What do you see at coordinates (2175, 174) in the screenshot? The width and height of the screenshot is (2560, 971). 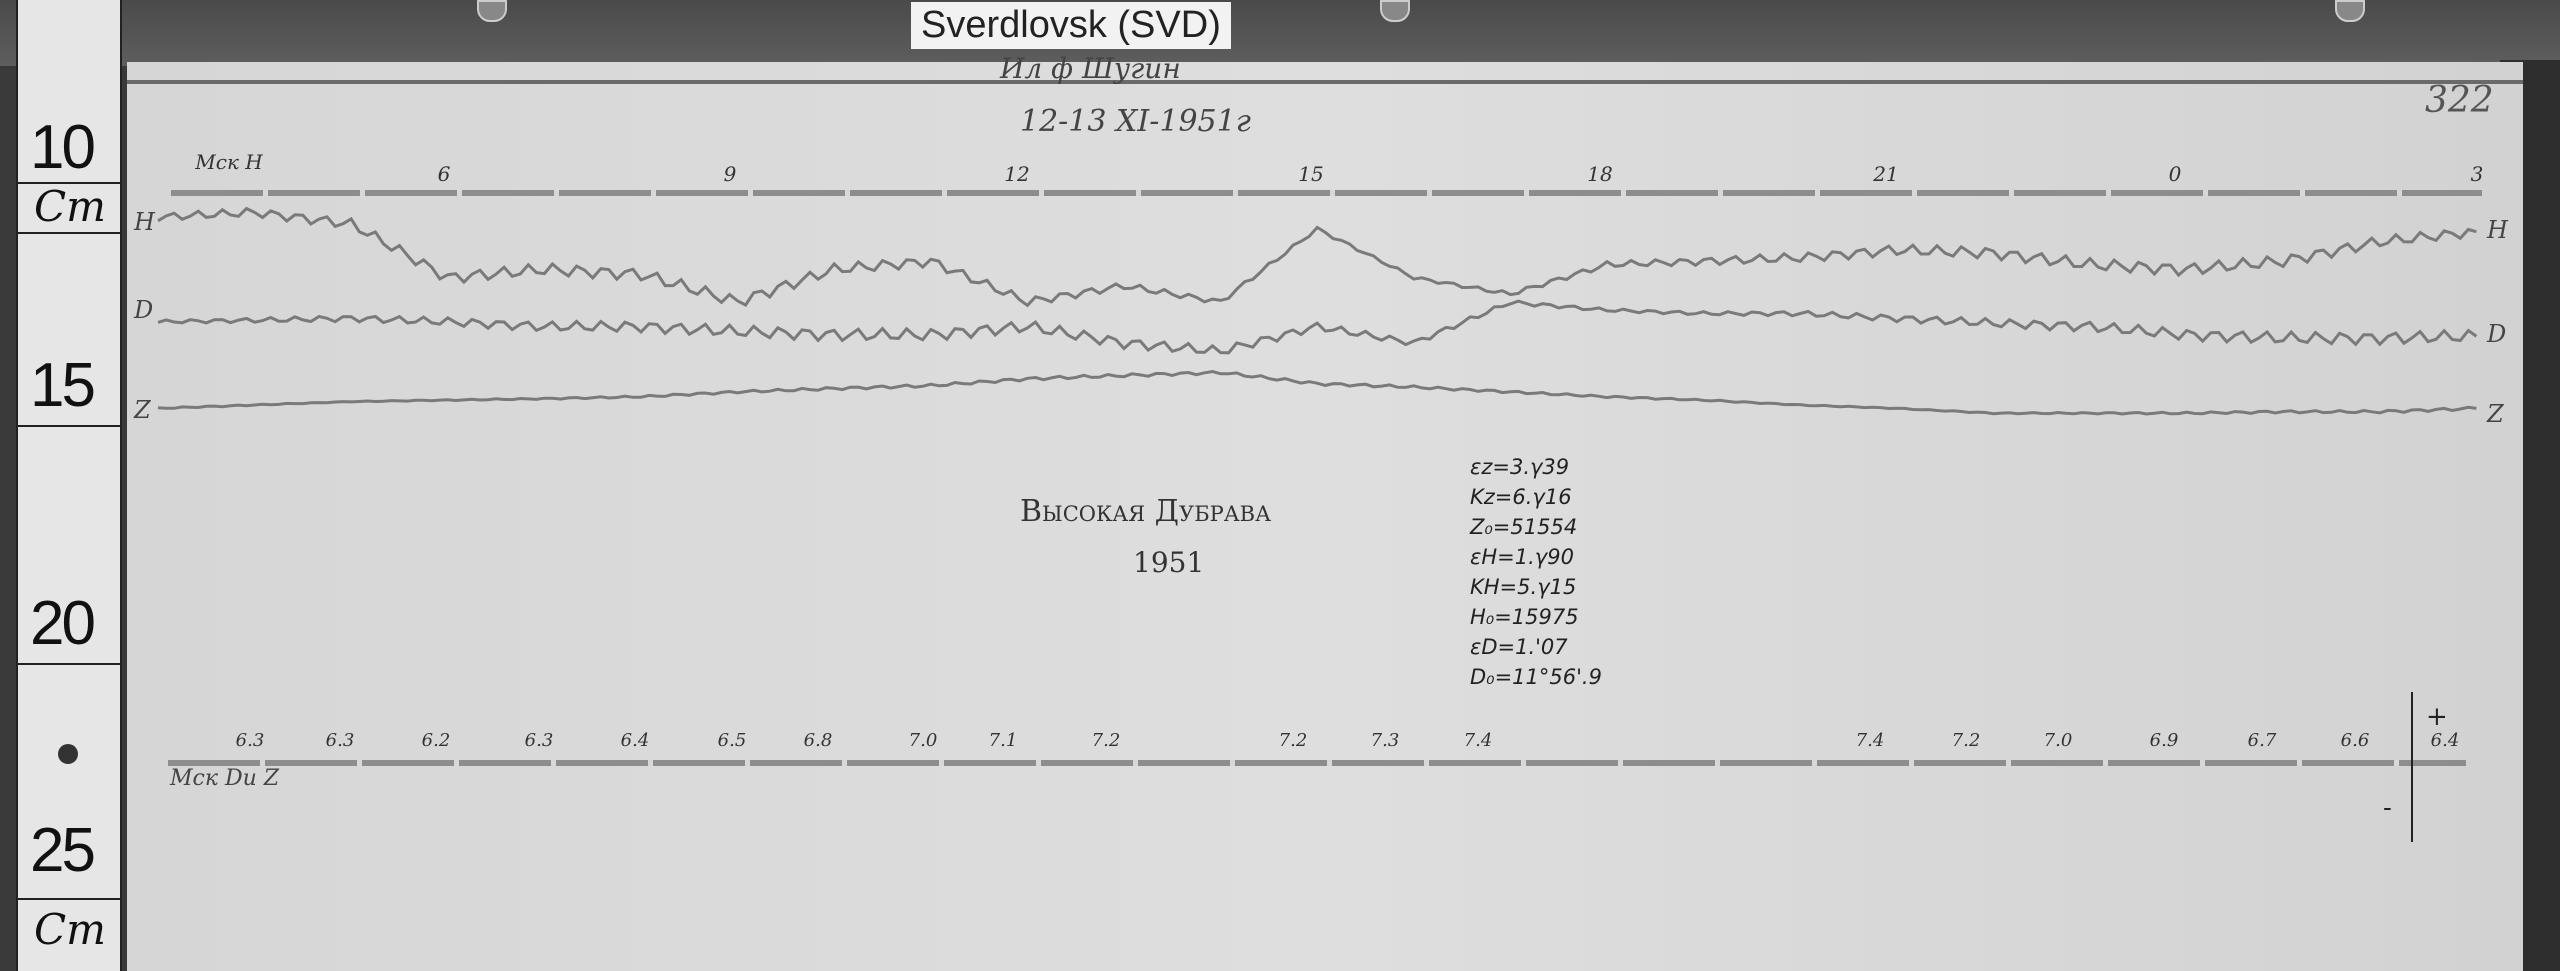 I see `x-tick-label: 0` at bounding box center [2175, 174].